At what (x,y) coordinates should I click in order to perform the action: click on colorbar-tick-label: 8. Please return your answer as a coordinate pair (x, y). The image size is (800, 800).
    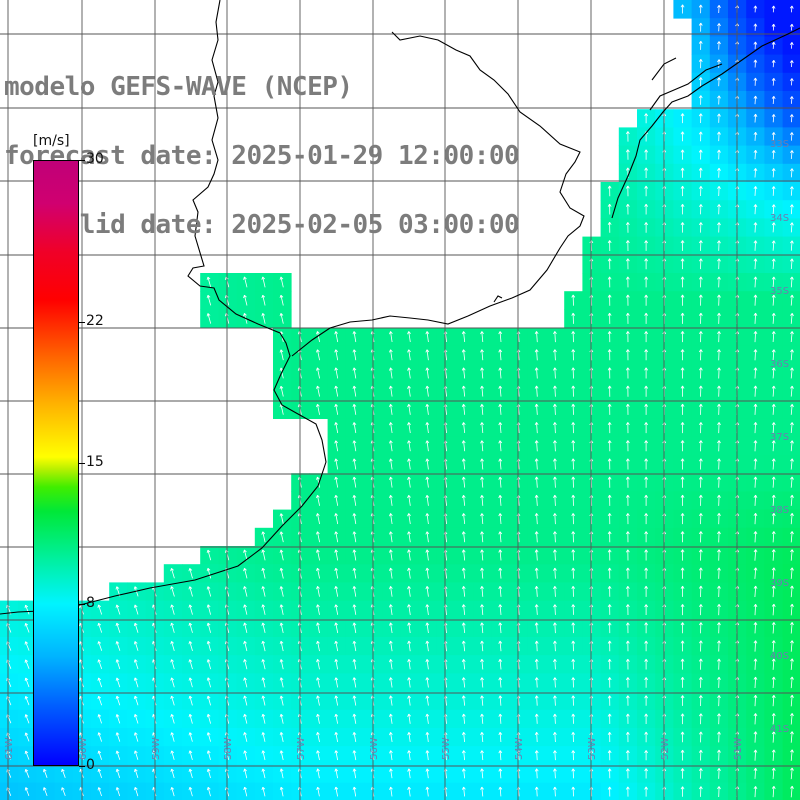
    Looking at the image, I should click on (90, 603).